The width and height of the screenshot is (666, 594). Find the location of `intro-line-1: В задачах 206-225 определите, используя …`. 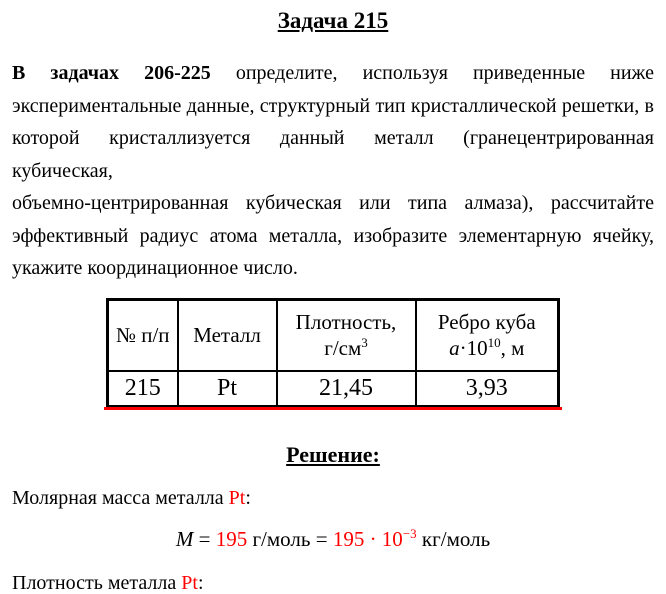

intro-line-1: В задачах 206-225 определите, используя … is located at coordinates (333, 73).